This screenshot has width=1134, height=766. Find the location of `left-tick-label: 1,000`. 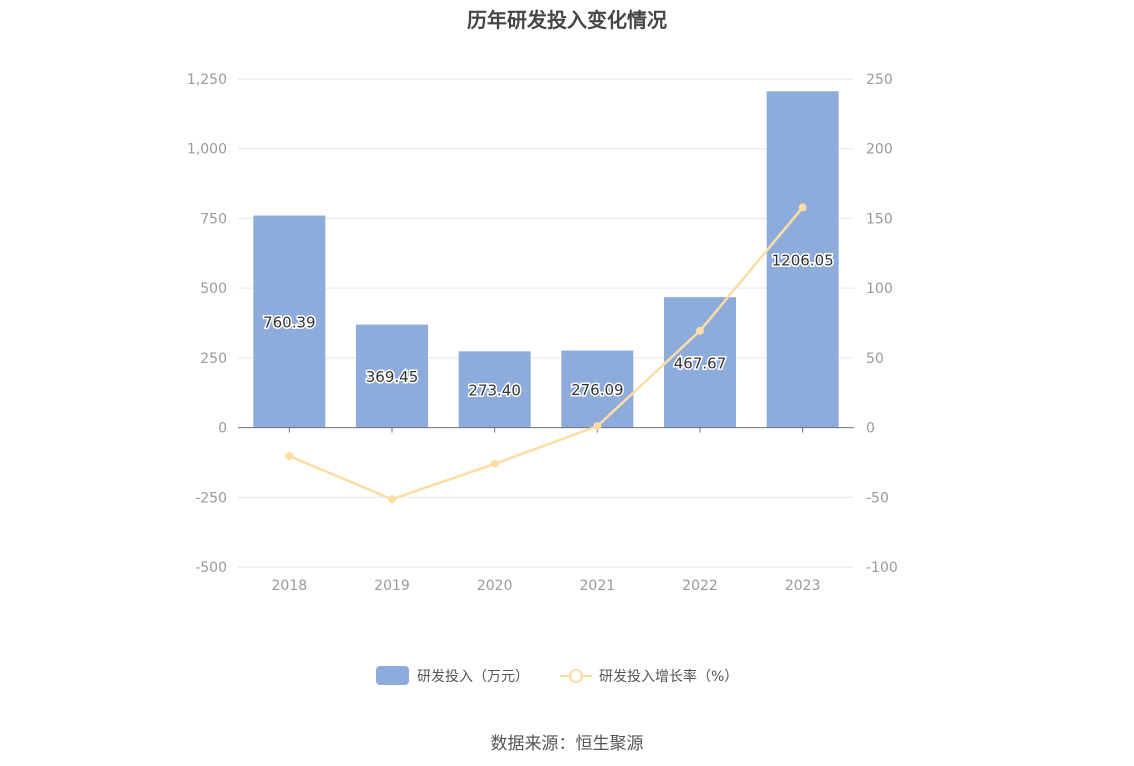

left-tick-label: 1,000 is located at coordinates (207, 150).